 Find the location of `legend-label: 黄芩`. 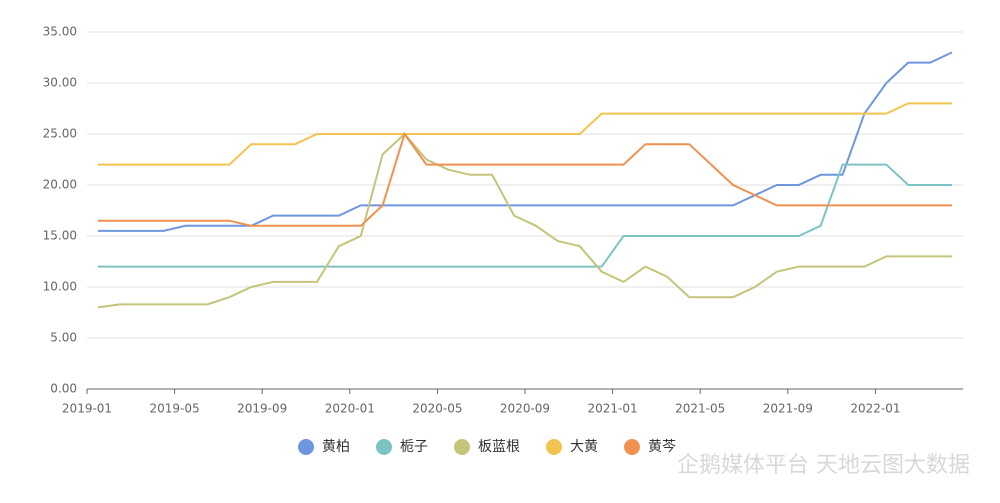

legend-label: 黄芩 is located at coordinates (662, 446).